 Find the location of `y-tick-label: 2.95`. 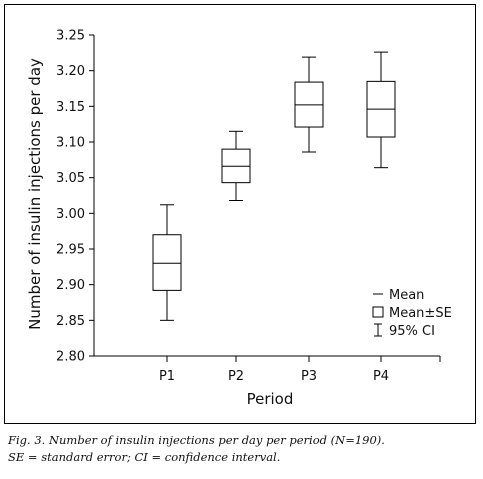

y-tick-label: 2.95 is located at coordinates (70, 250).